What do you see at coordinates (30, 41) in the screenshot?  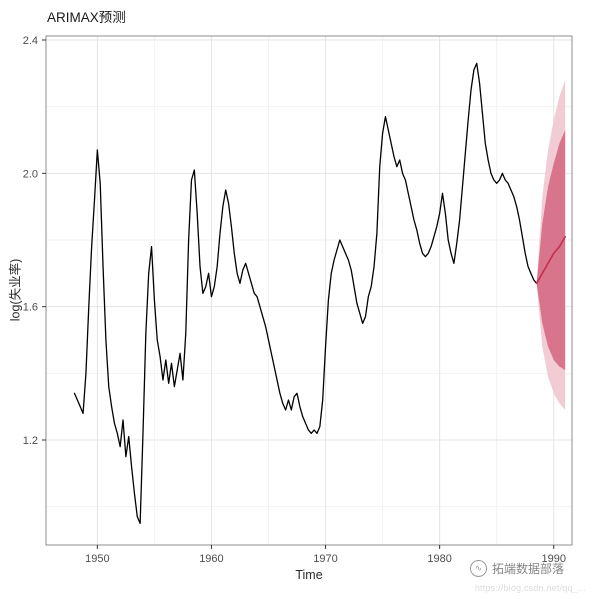 I see `y-tick-label: 2.4` at bounding box center [30, 41].